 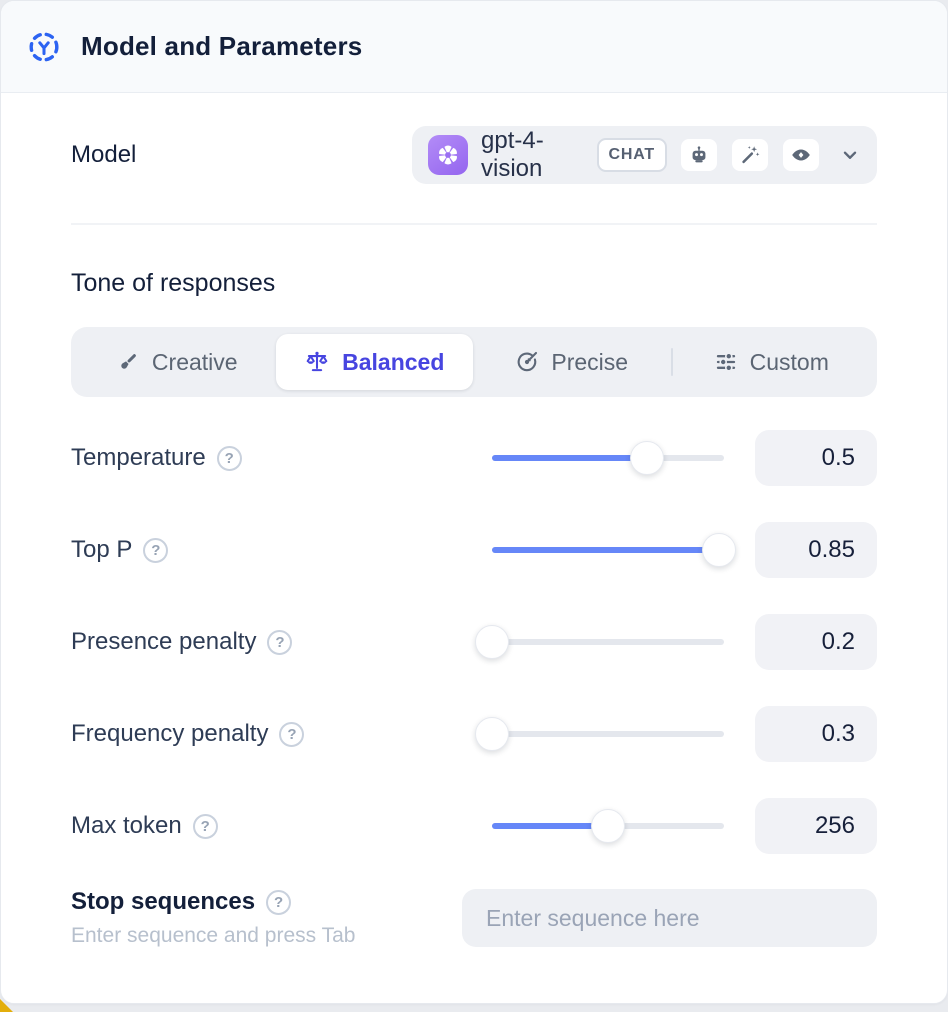 I want to click on target-icon, so click(x=527, y=362).